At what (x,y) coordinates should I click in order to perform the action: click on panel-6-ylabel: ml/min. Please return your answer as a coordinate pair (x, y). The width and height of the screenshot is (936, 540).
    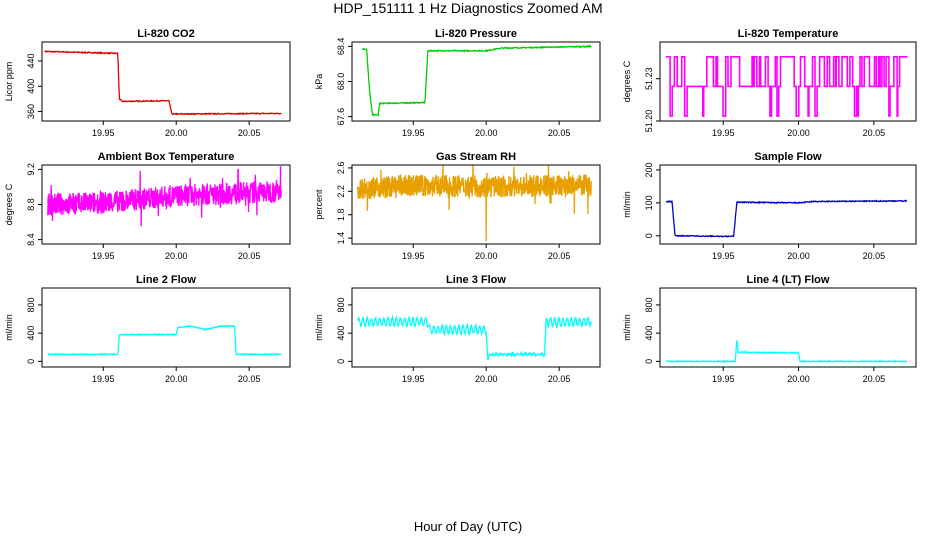
    Looking at the image, I should click on (627, 204).